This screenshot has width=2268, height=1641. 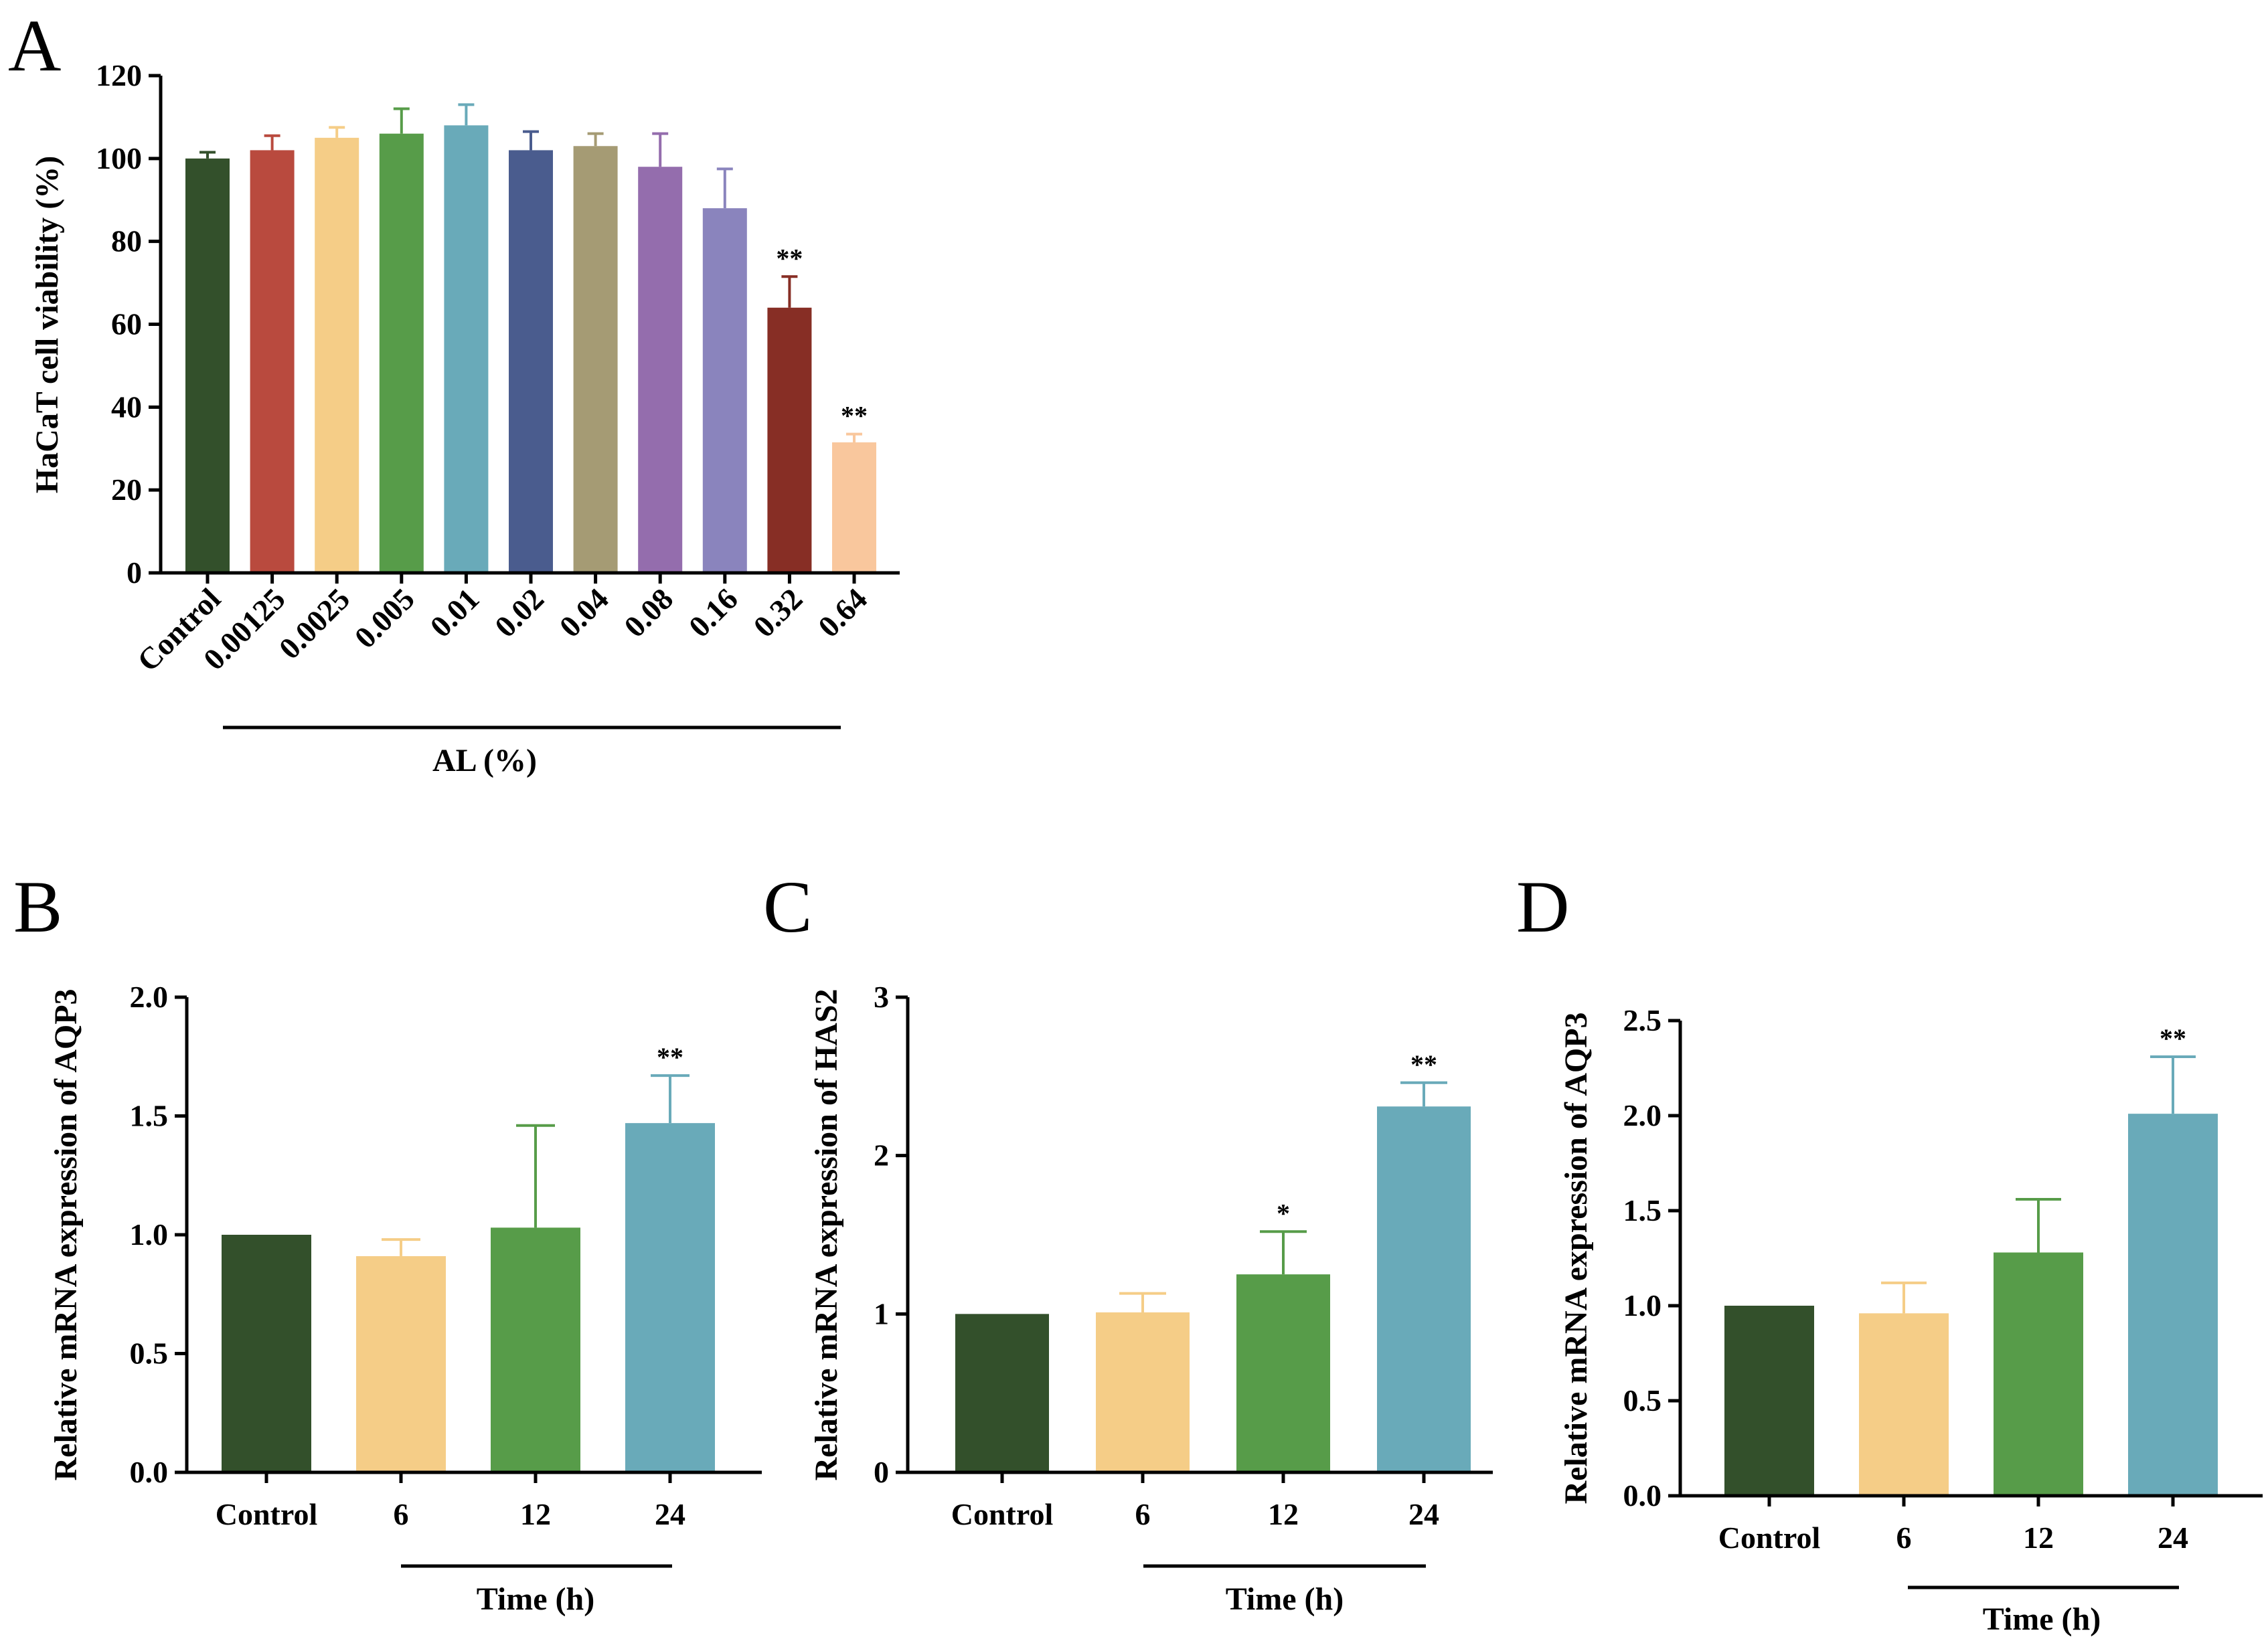 What do you see at coordinates (648, 613) in the screenshot?
I see `x-tick-label: 0.08` at bounding box center [648, 613].